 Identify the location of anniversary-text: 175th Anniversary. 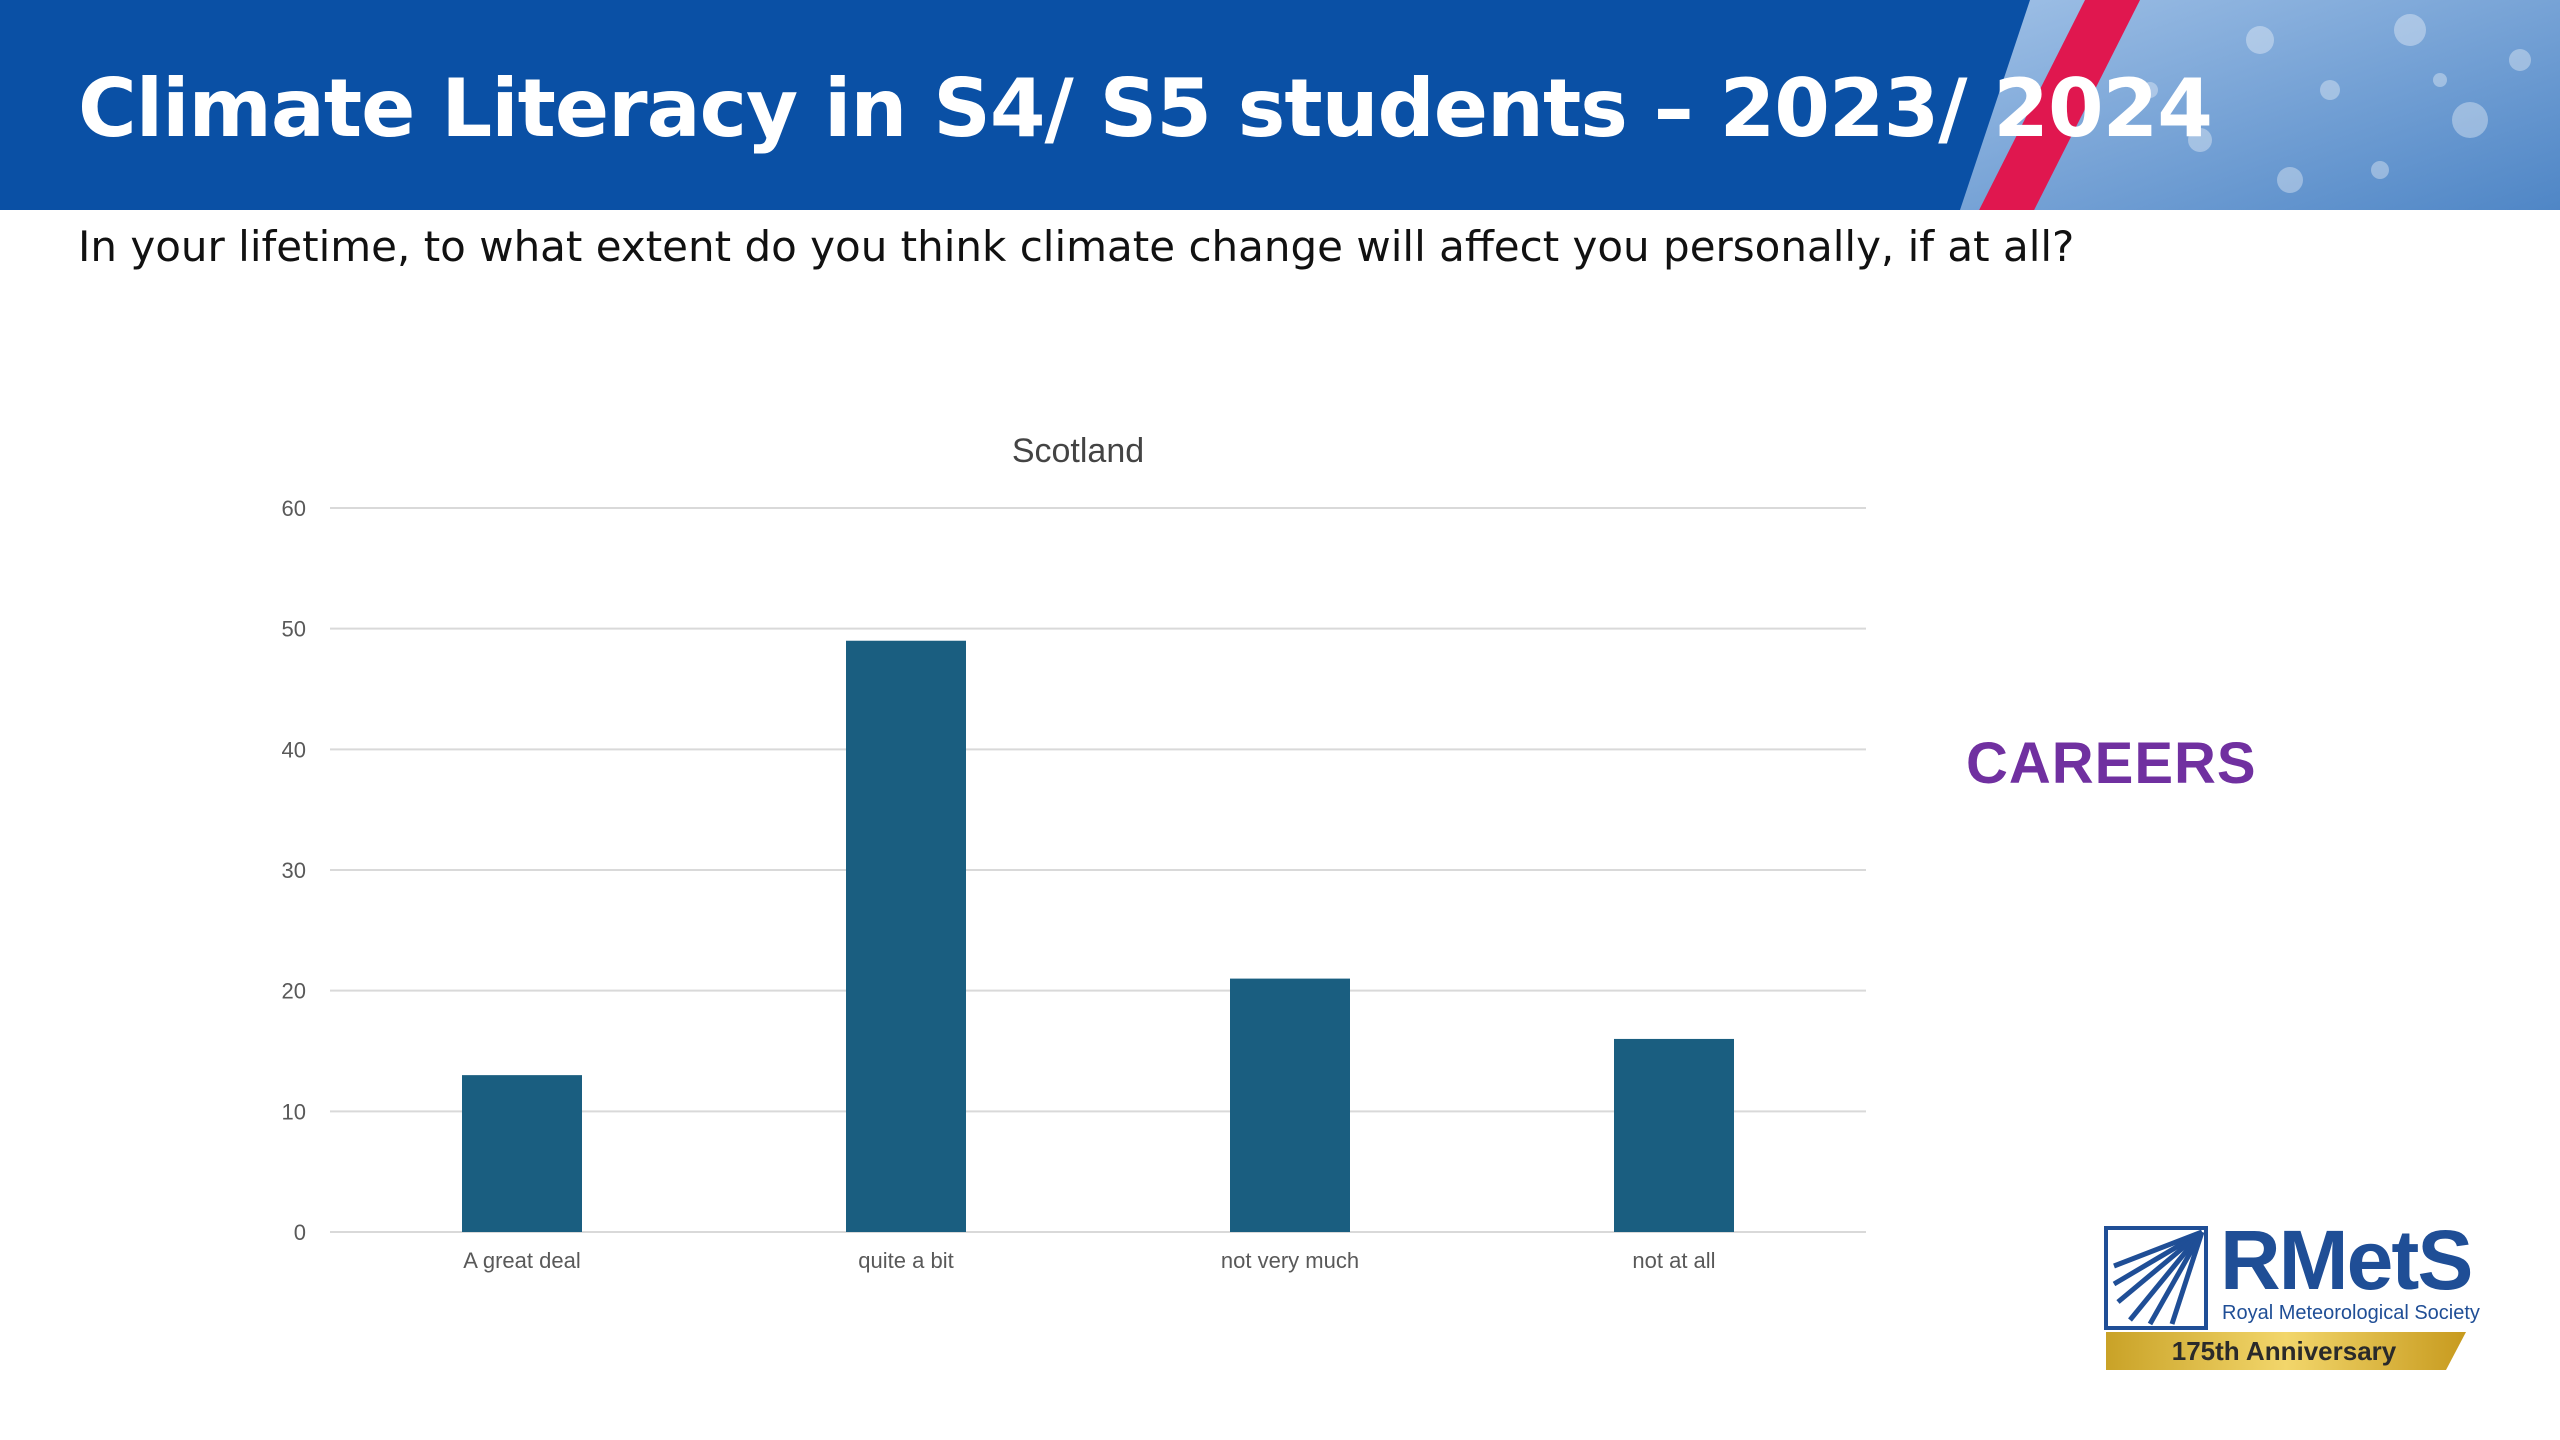
(2284, 1351).